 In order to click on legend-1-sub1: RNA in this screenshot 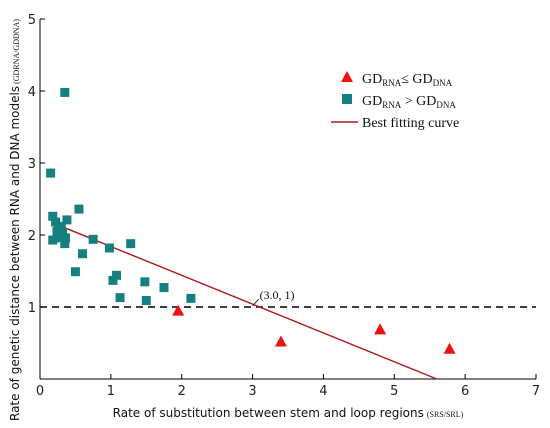, I will do `click(392, 83)`.